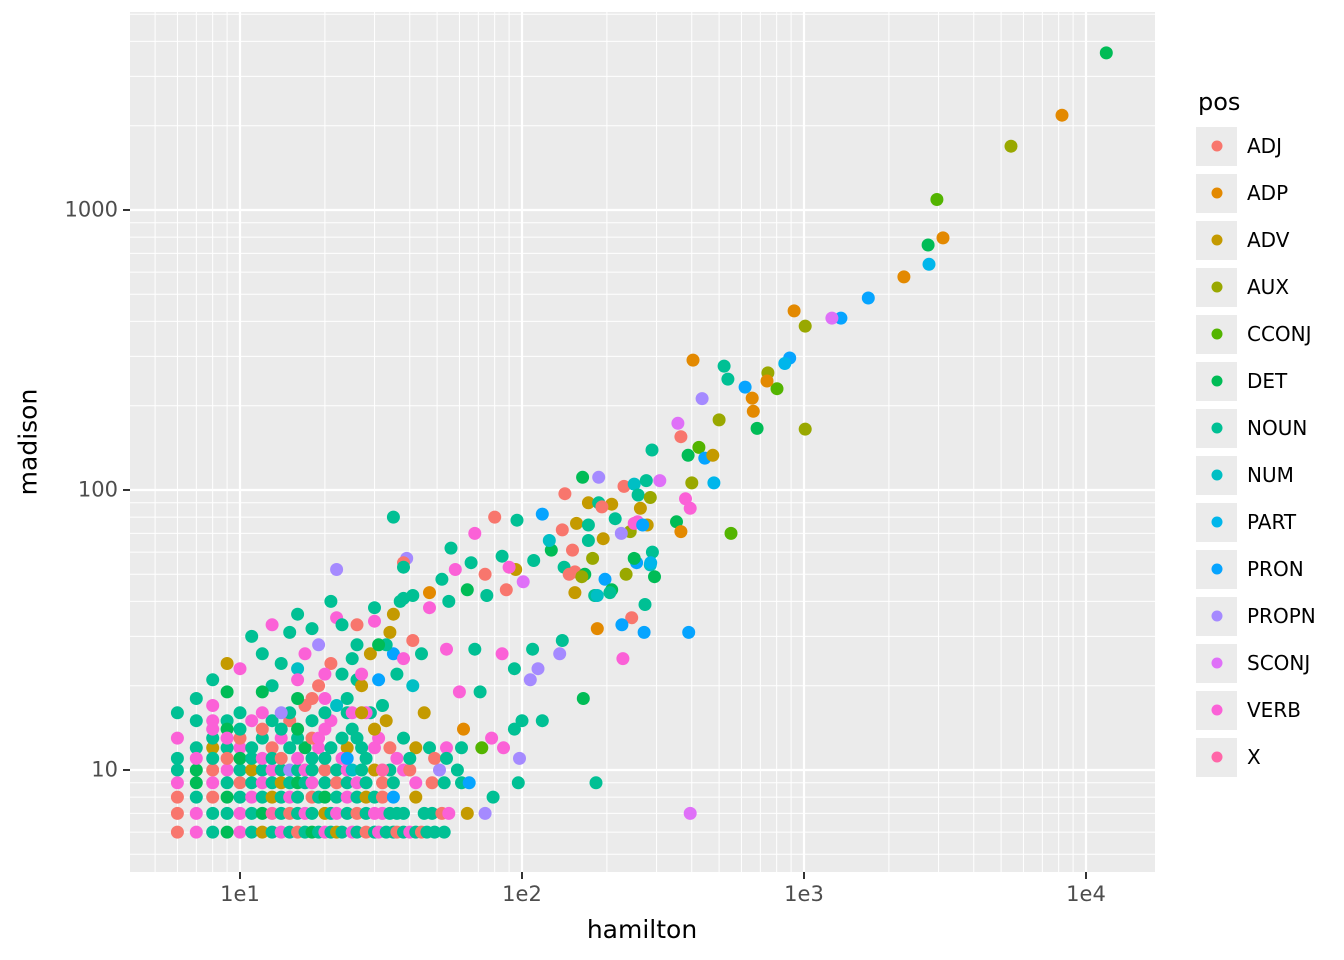  Describe the element at coordinates (1086, 894) in the screenshot. I see `x-tick-label-1e4: 1e4` at that location.